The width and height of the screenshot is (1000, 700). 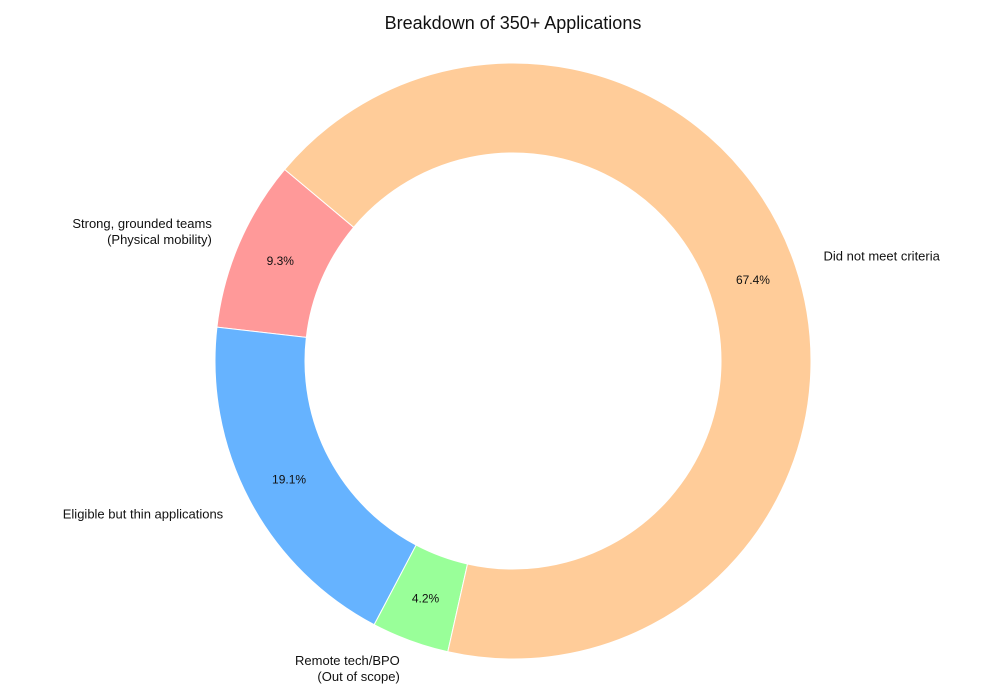 I want to click on slice-pct-label-2: 4.2%, so click(x=426, y=599).